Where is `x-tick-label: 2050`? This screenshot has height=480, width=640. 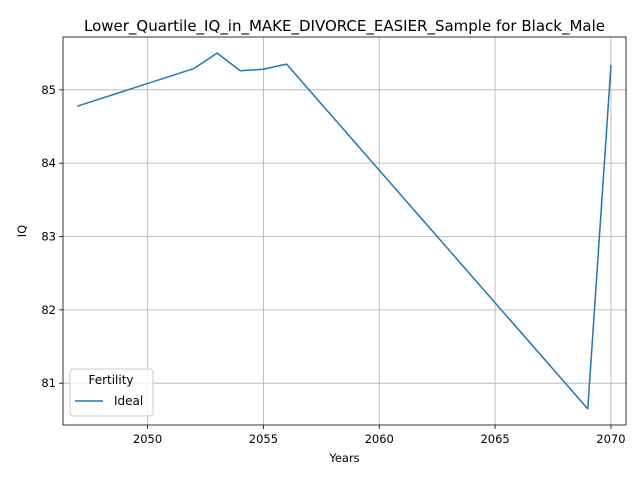 x-tick-label: 2050 is located at coordinates (147, 439).